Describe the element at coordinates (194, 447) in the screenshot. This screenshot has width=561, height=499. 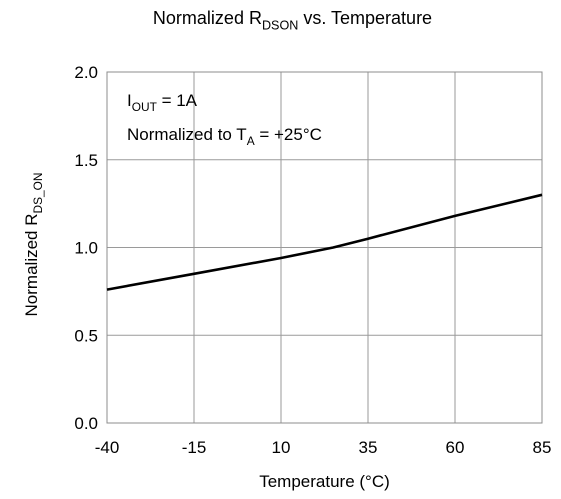
I see `x-tick-label: -15` at that location.